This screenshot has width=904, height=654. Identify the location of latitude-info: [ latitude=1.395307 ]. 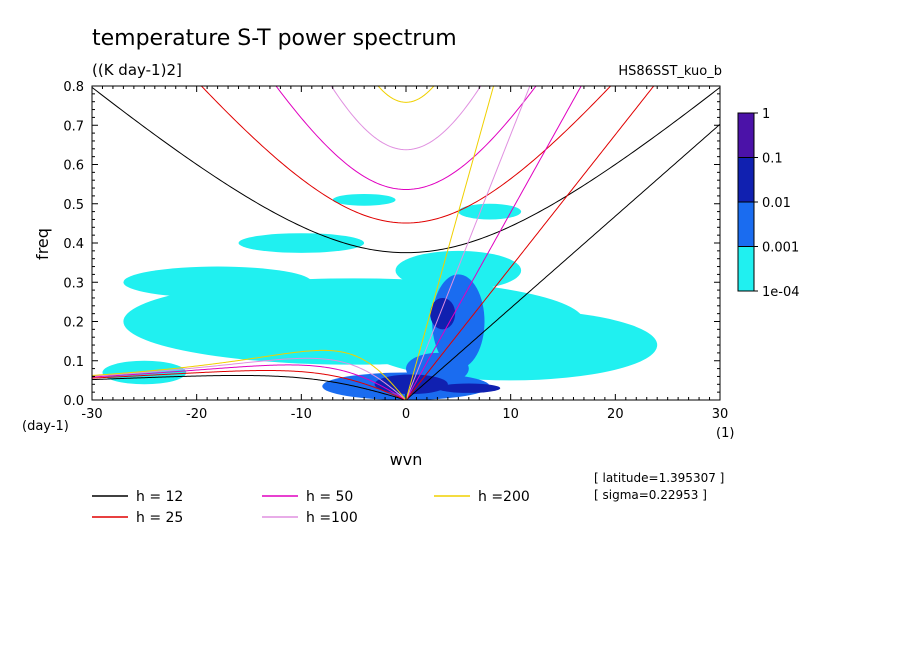
(659, 478).